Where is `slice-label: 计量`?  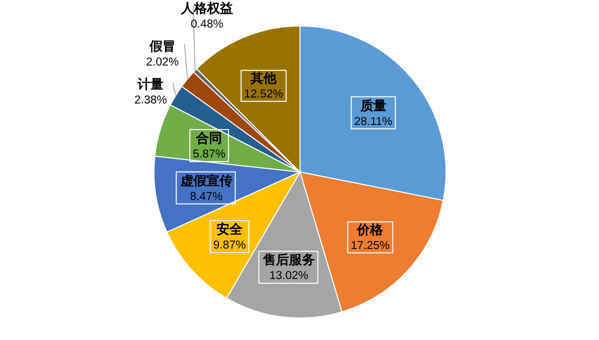 slice-label: 计量 is located at coordinates (150, 84).